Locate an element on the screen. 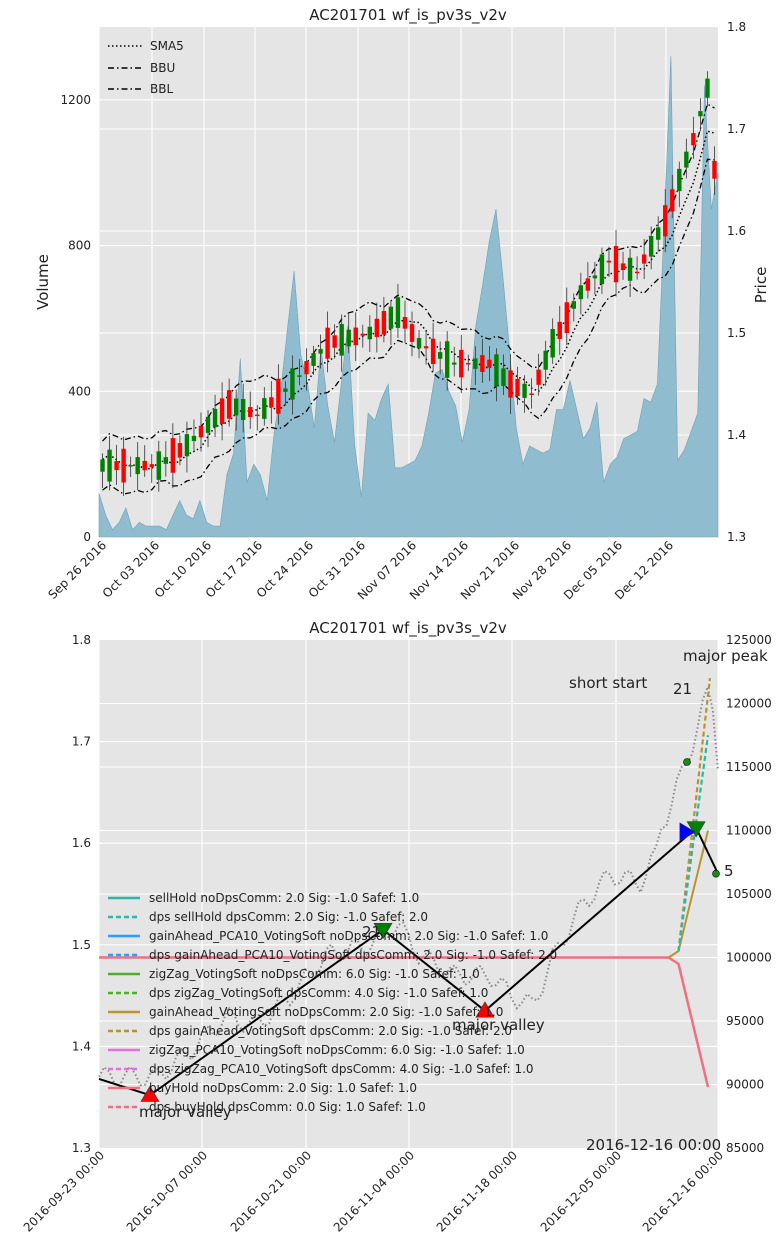 The image size is (783, 1256). bot-x-tick-2: 2016-10-21 00:00 is located at coordinates (271, 1191).